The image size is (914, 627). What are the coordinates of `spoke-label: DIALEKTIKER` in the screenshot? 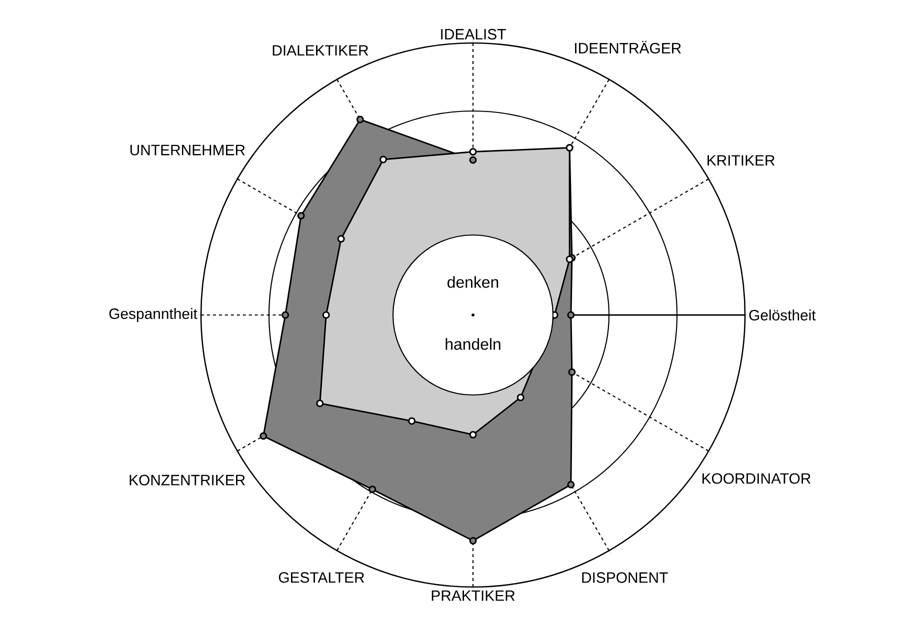 It's located at (320, 50).